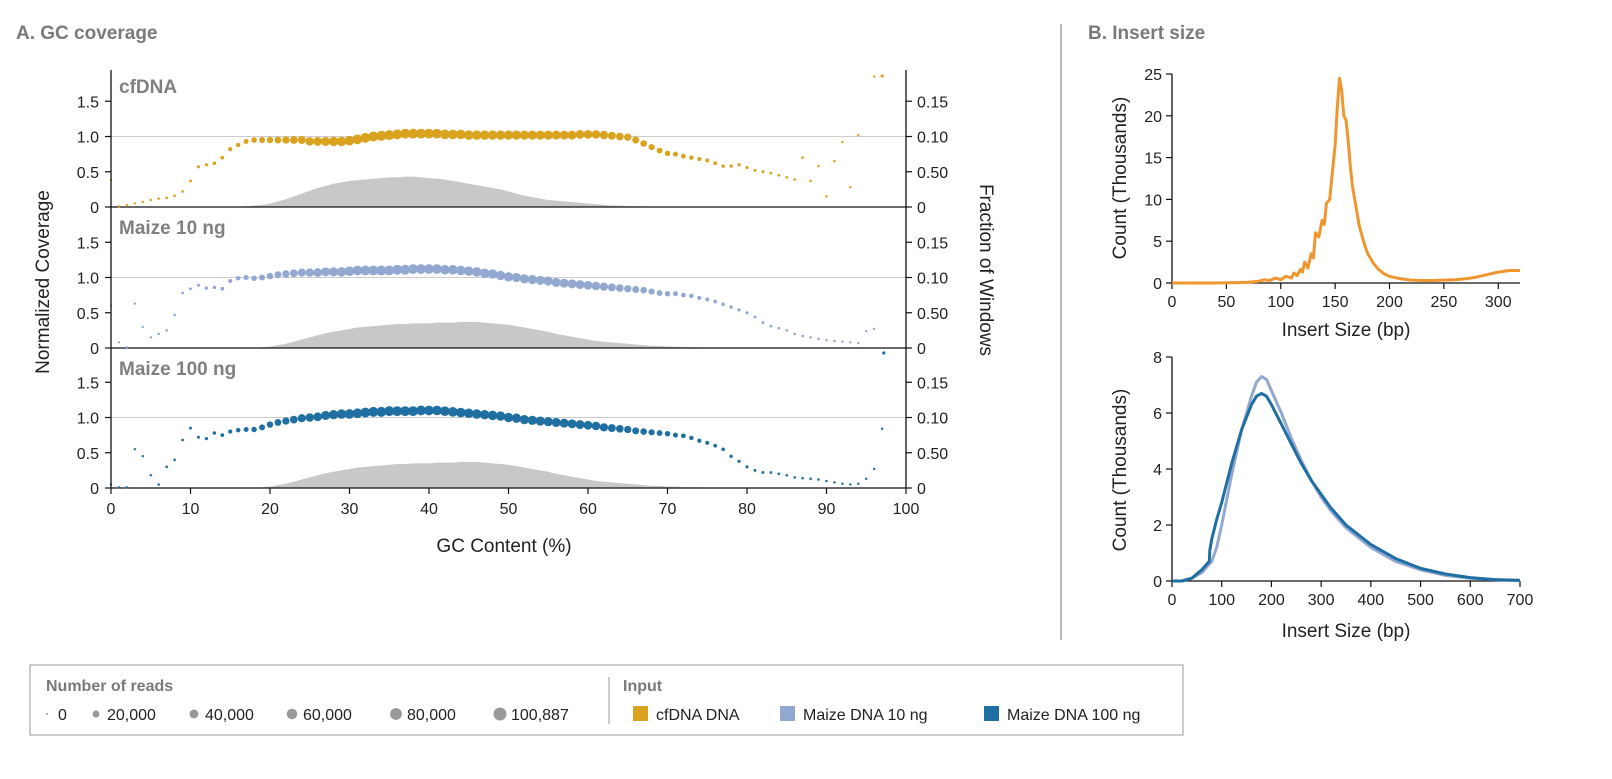 This screenshot has height=779, width=1612. What do you see at coordinates (540, 715) in the screenshot?
I see `legend-reads-label: 100,887` at bounding box center [540, 715].